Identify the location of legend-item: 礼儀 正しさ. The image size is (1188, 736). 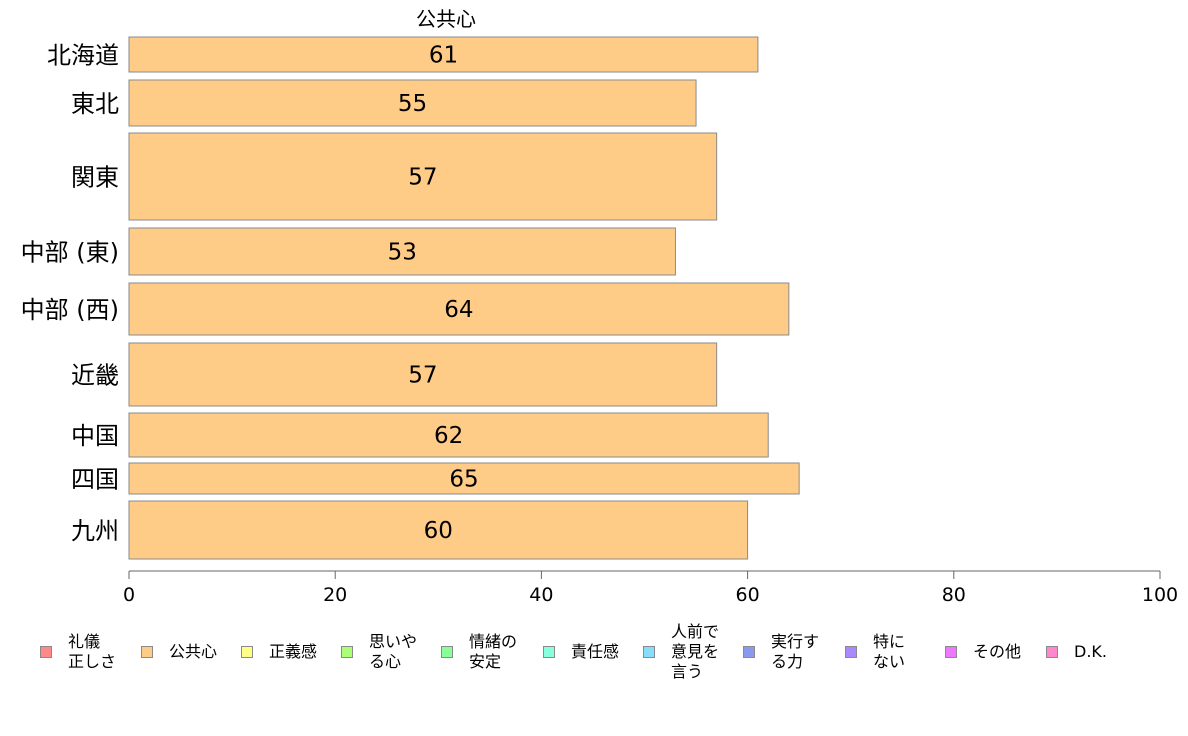
(78, 652).